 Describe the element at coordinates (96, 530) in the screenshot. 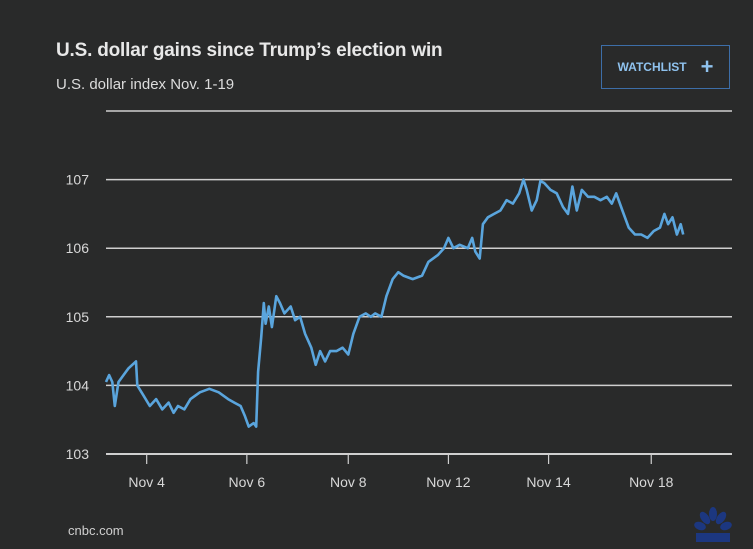

I see `source-credit: cnbc.com` at that location.